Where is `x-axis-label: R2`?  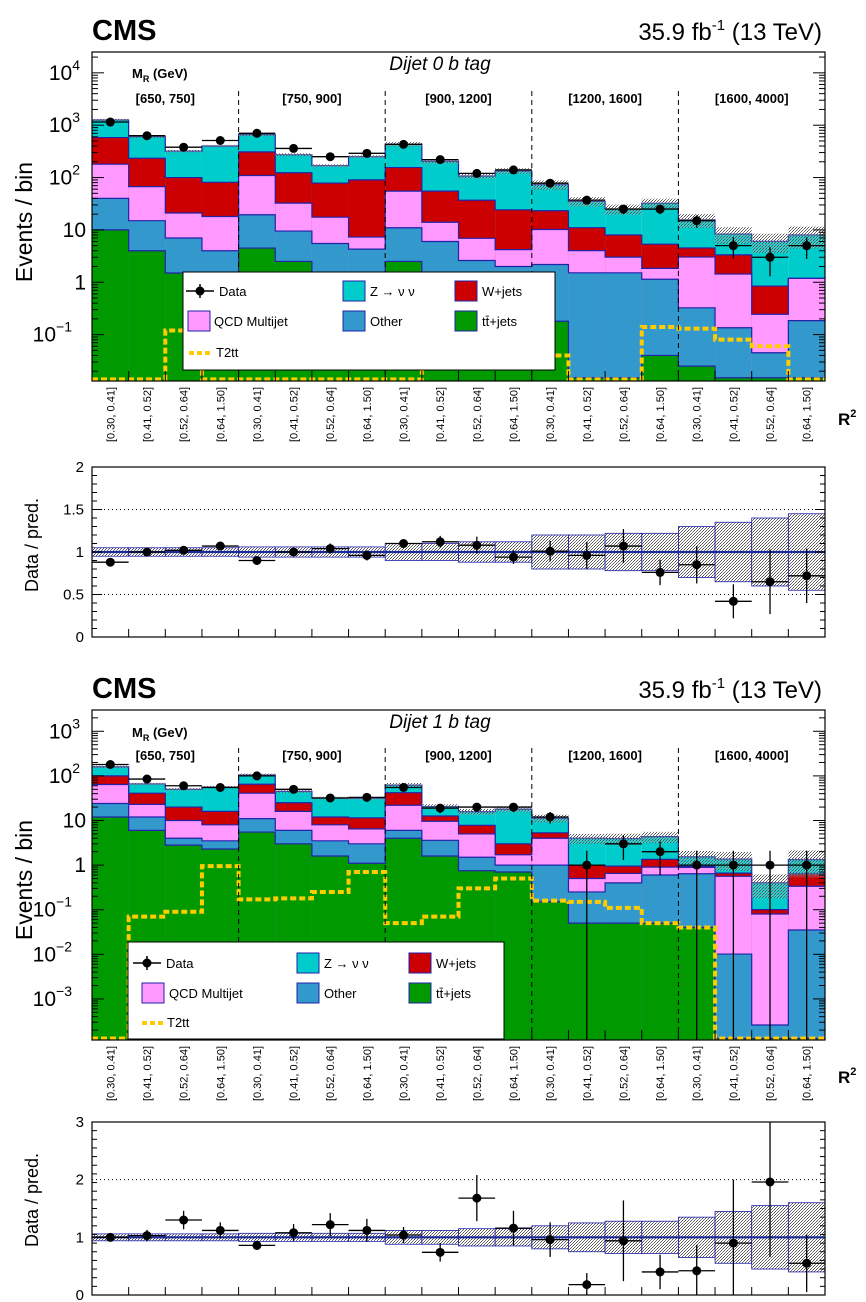
x-axis-label: R2 is located at coordinates (847, 418).